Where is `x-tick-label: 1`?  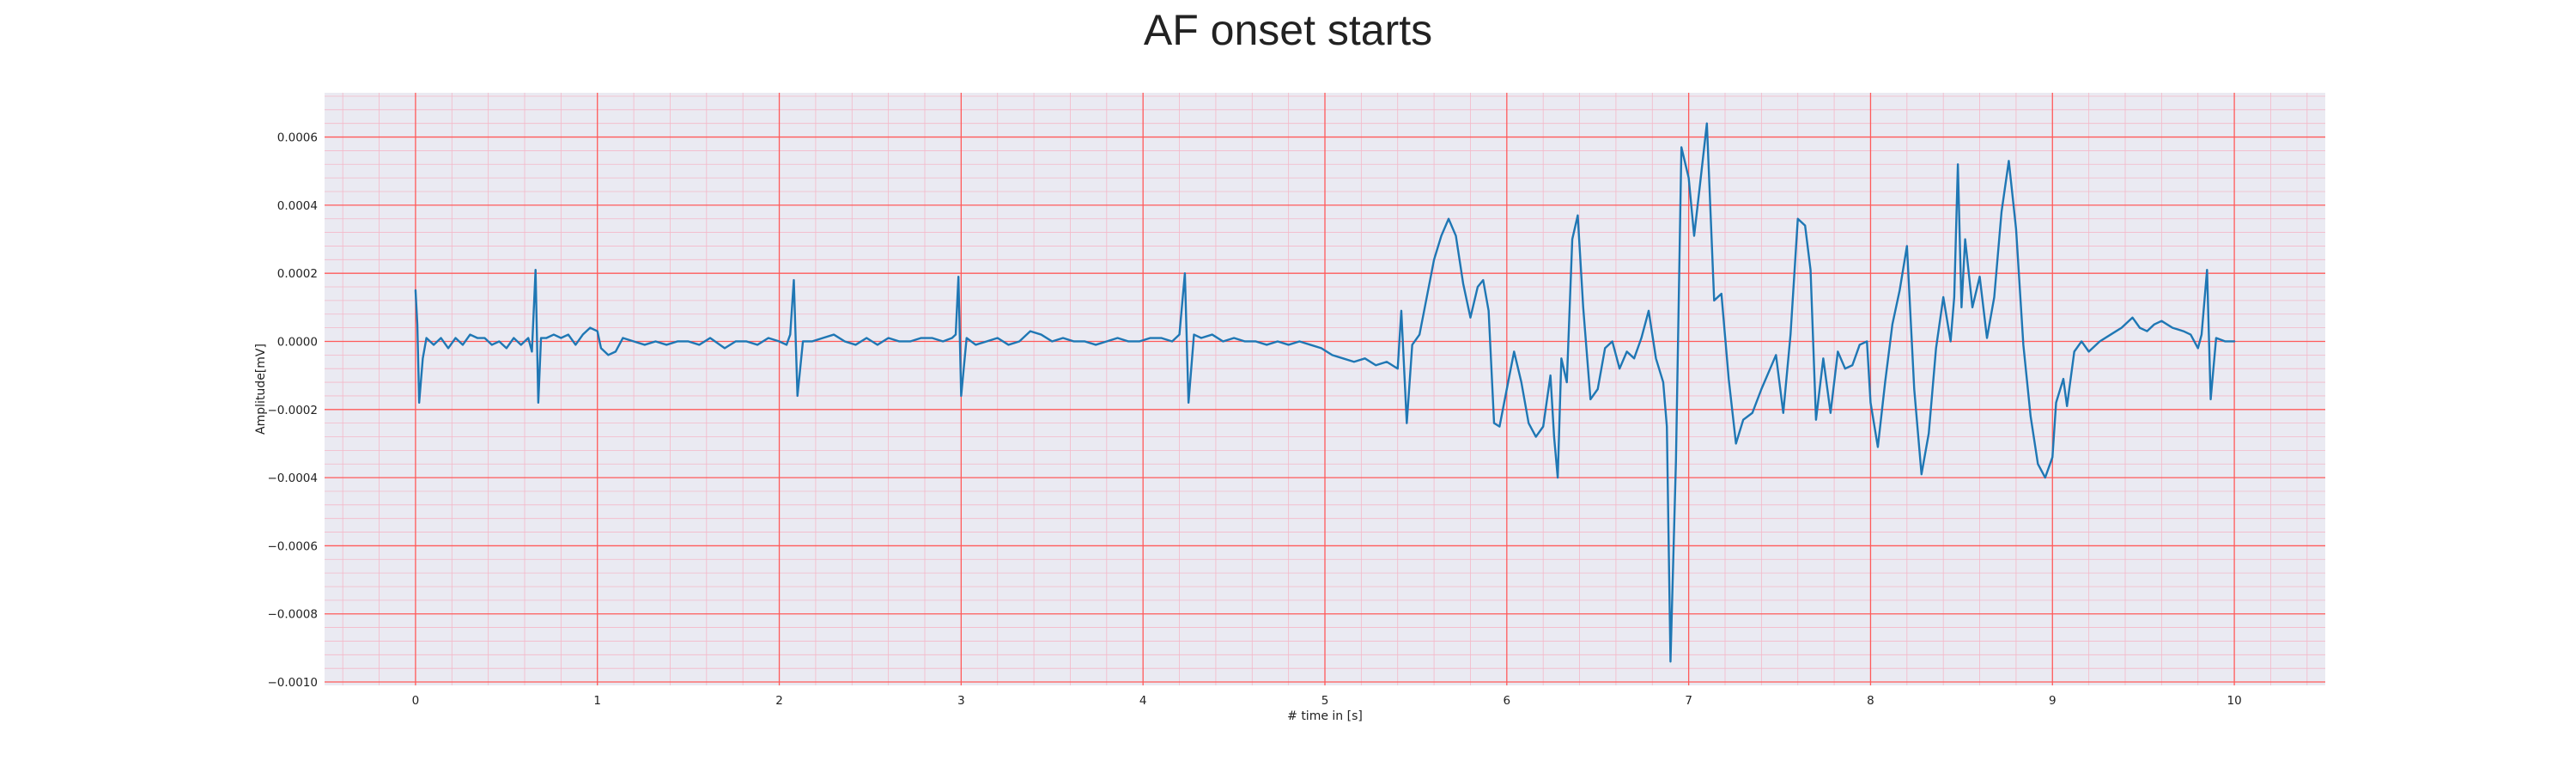
x-tick-label: 1 is located at coordinates (597, 701).